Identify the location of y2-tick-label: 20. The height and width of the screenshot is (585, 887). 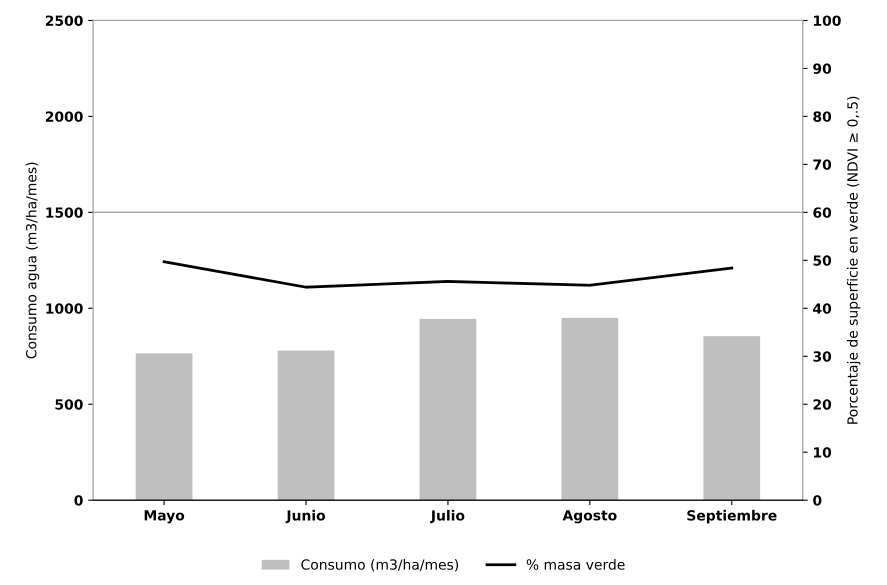
(823, 404).